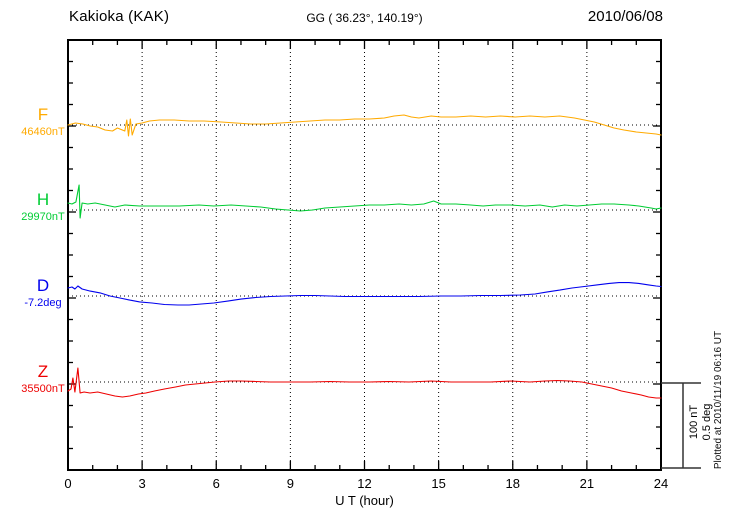  Describe the element at coordinates (43, 285) in the screenshot. I see `channel-letter-D: D` at that location.